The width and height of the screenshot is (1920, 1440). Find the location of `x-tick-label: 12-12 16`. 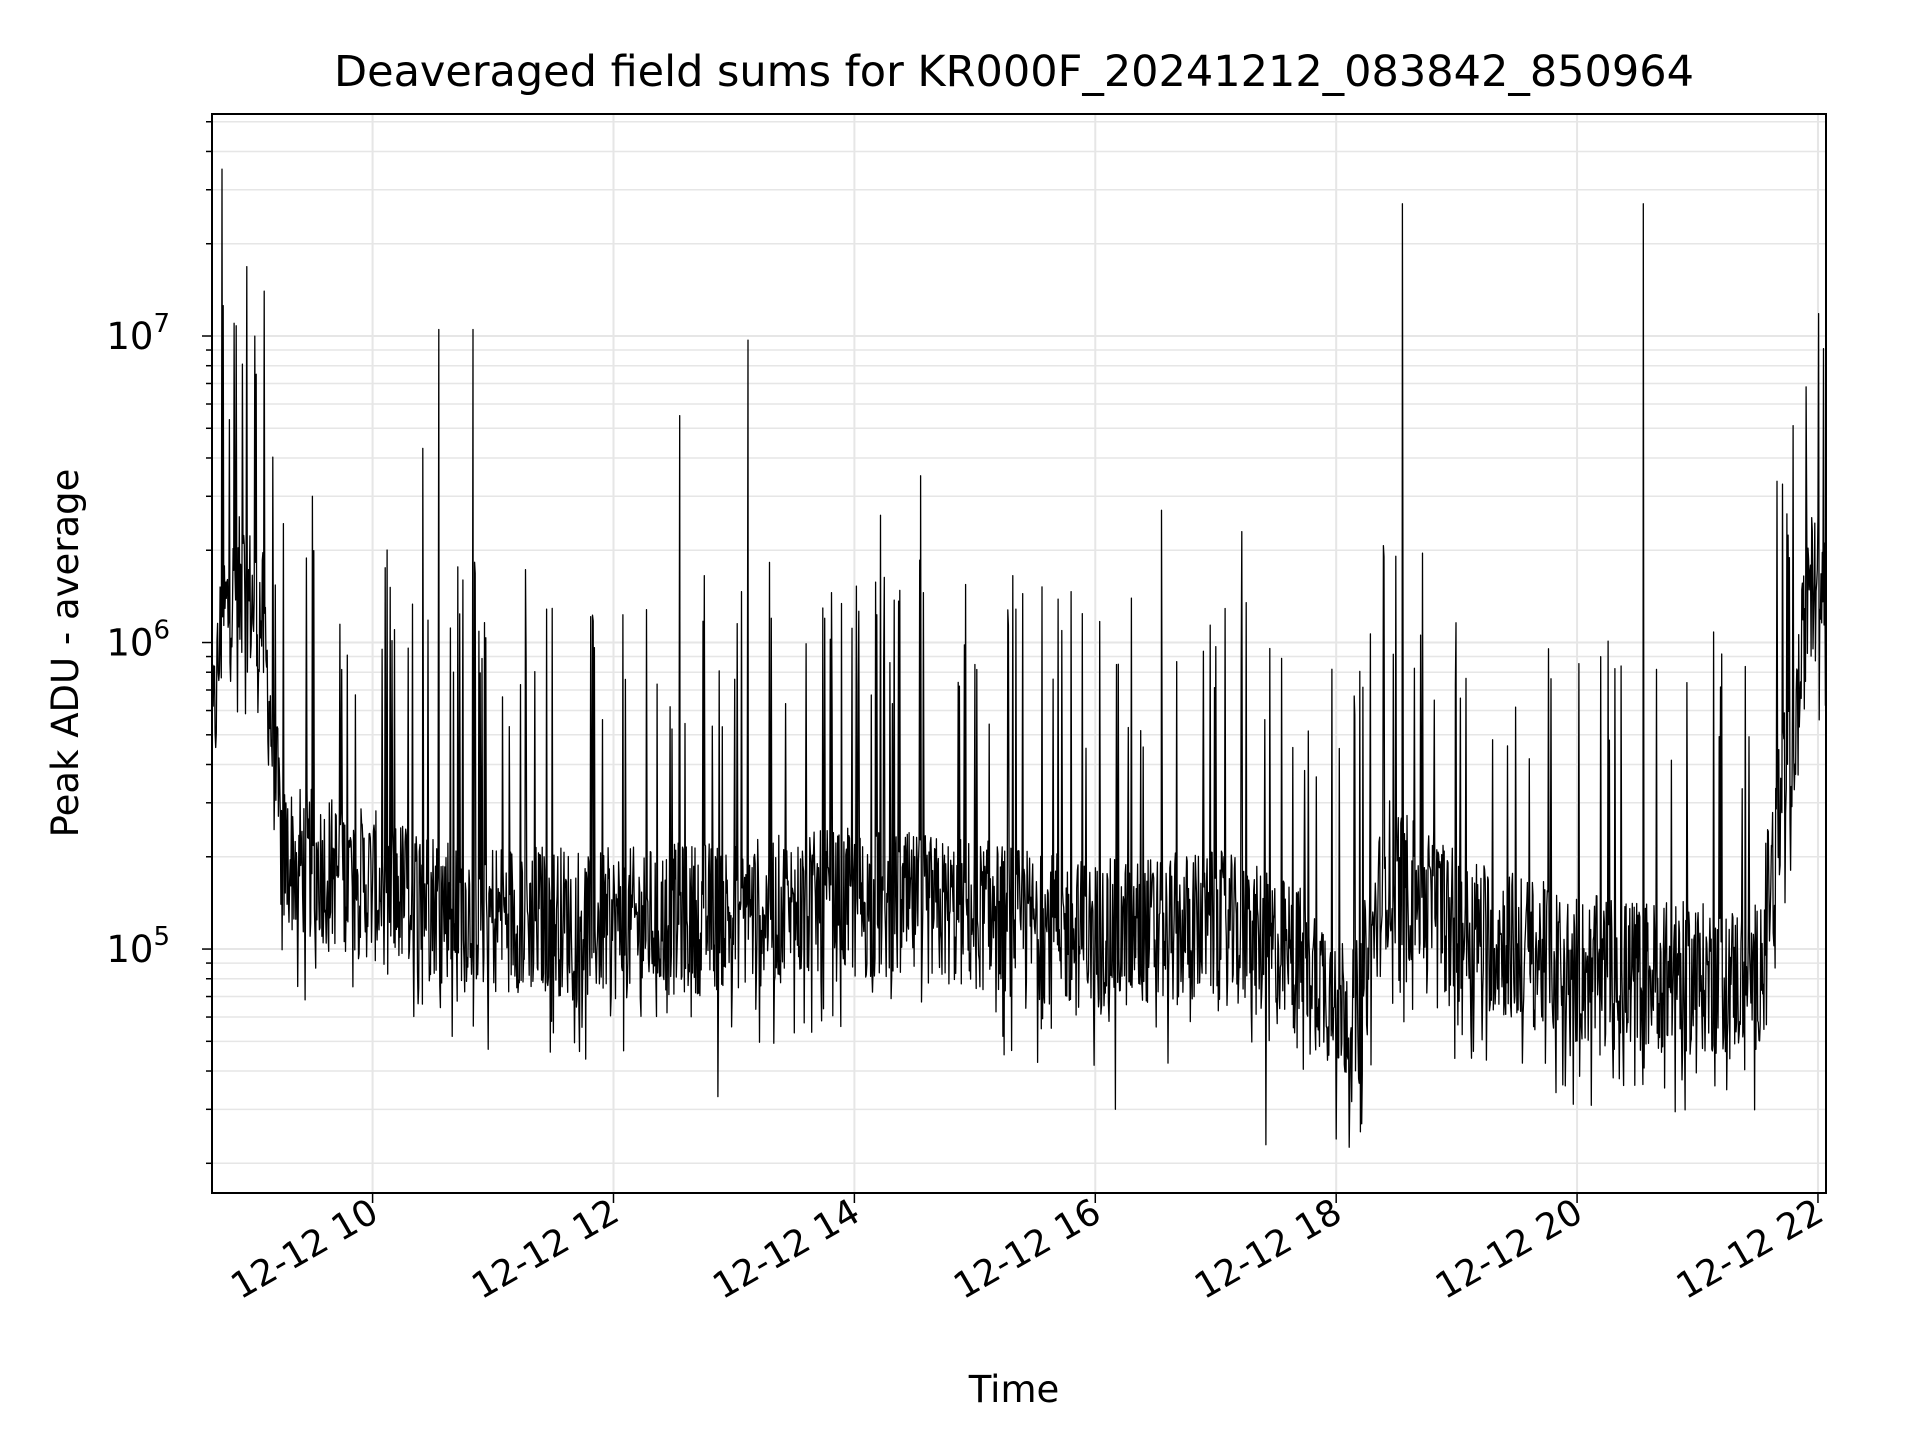

x-tick-label: 12-12 16 is located at coordinates (1027, 1249).